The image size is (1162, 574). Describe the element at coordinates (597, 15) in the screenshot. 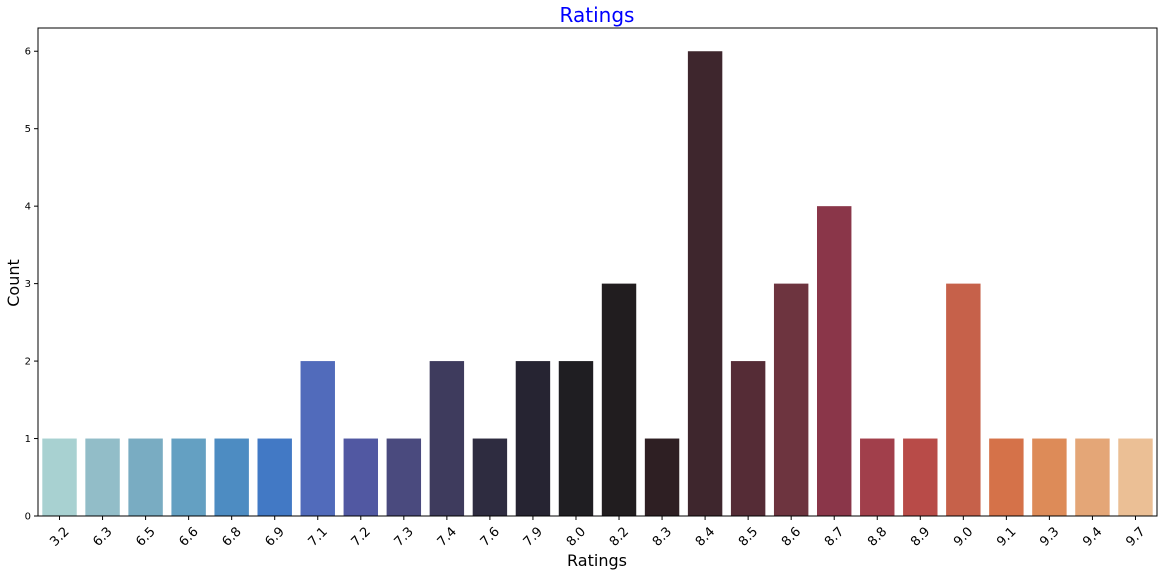

I see `chart-title: Ratings` at that location.